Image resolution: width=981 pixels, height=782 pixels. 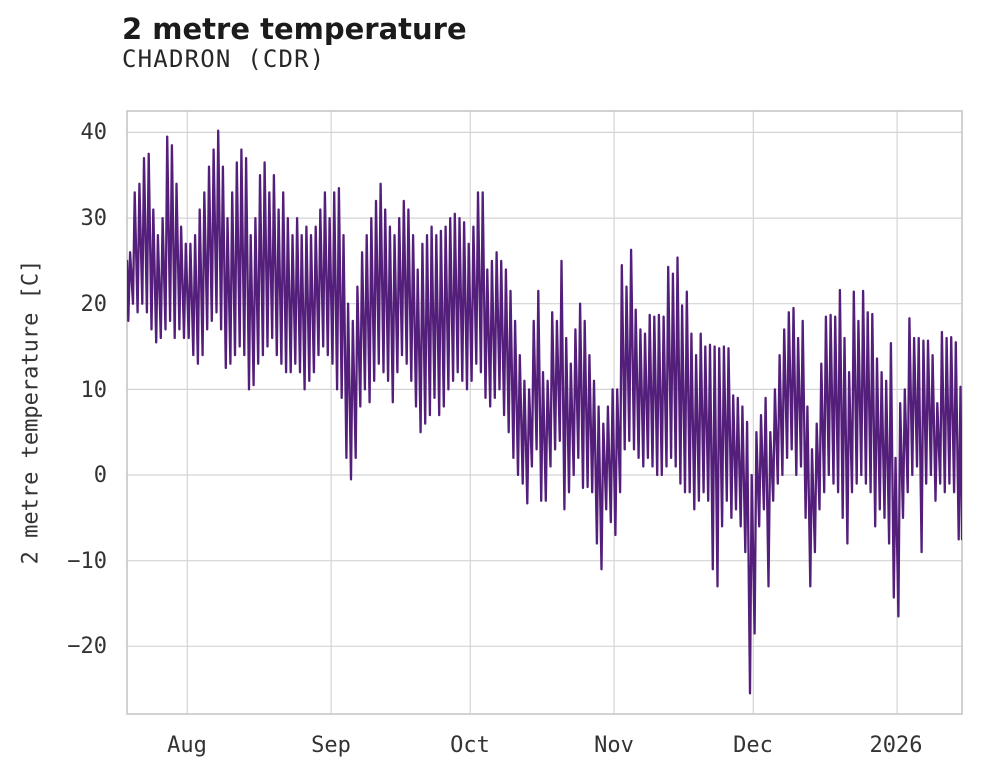 I want to click on x-tick-label: Oct, so click(x=470, y=745).